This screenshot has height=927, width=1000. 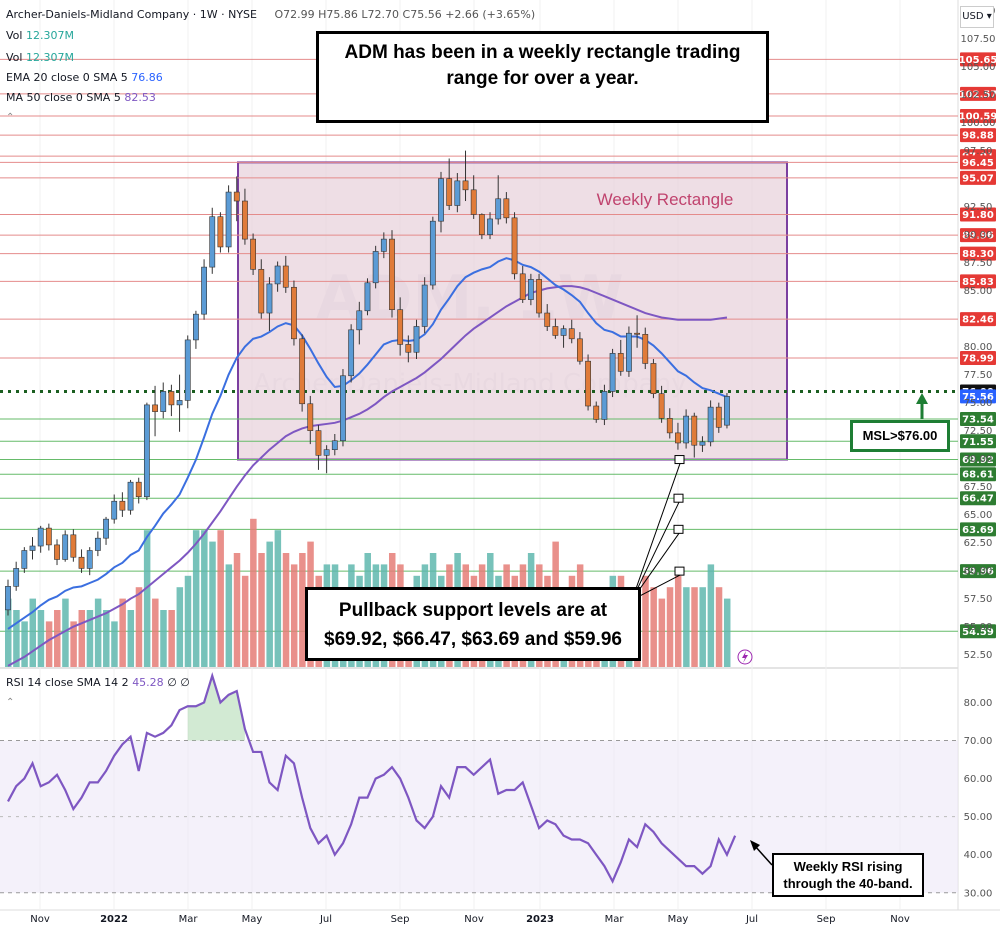 I want to click on rsi-tick-label: 40.00, so click(x=978, y=855).